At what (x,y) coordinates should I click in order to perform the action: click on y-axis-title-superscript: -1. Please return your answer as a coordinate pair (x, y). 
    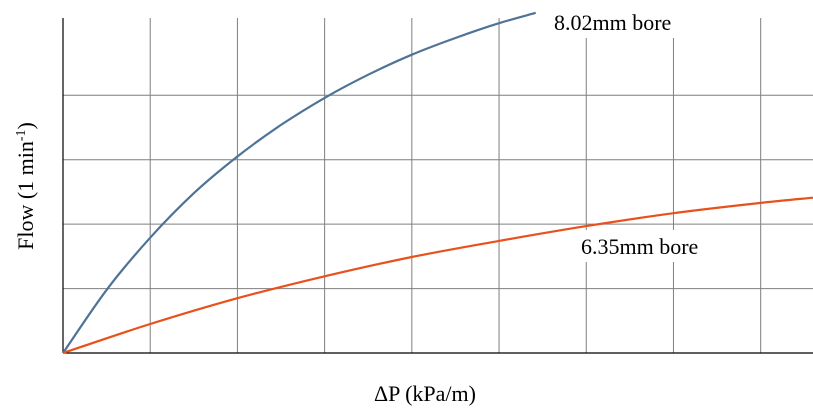
    Looking at the image, I should click on (21, 135).